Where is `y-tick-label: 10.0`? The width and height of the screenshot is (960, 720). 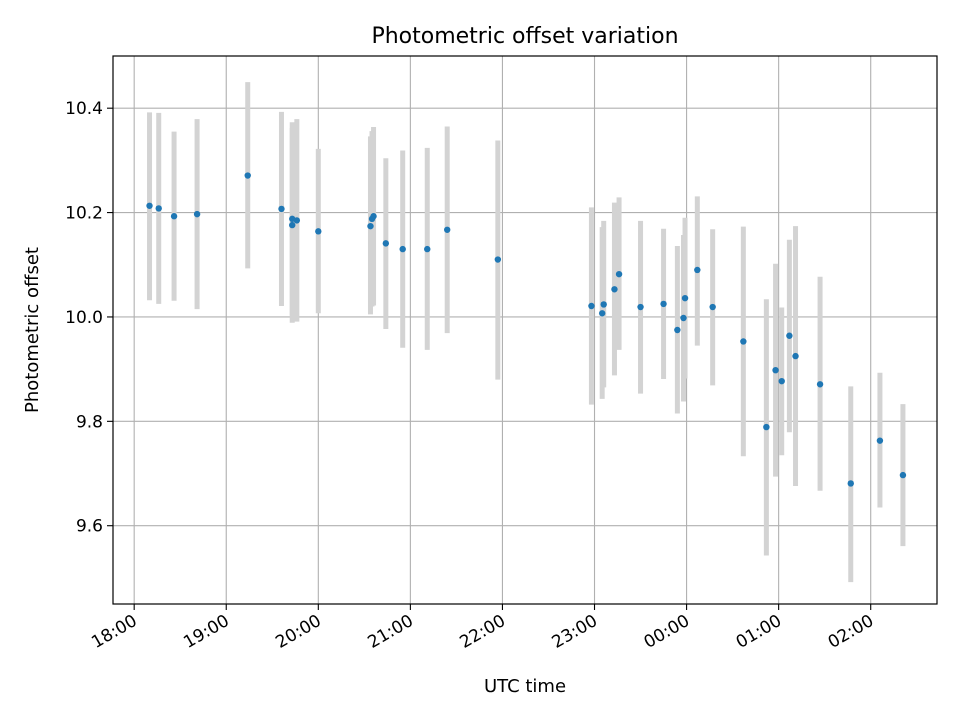
y-tick-label: 10.0 is located at coordinates (84, 318).